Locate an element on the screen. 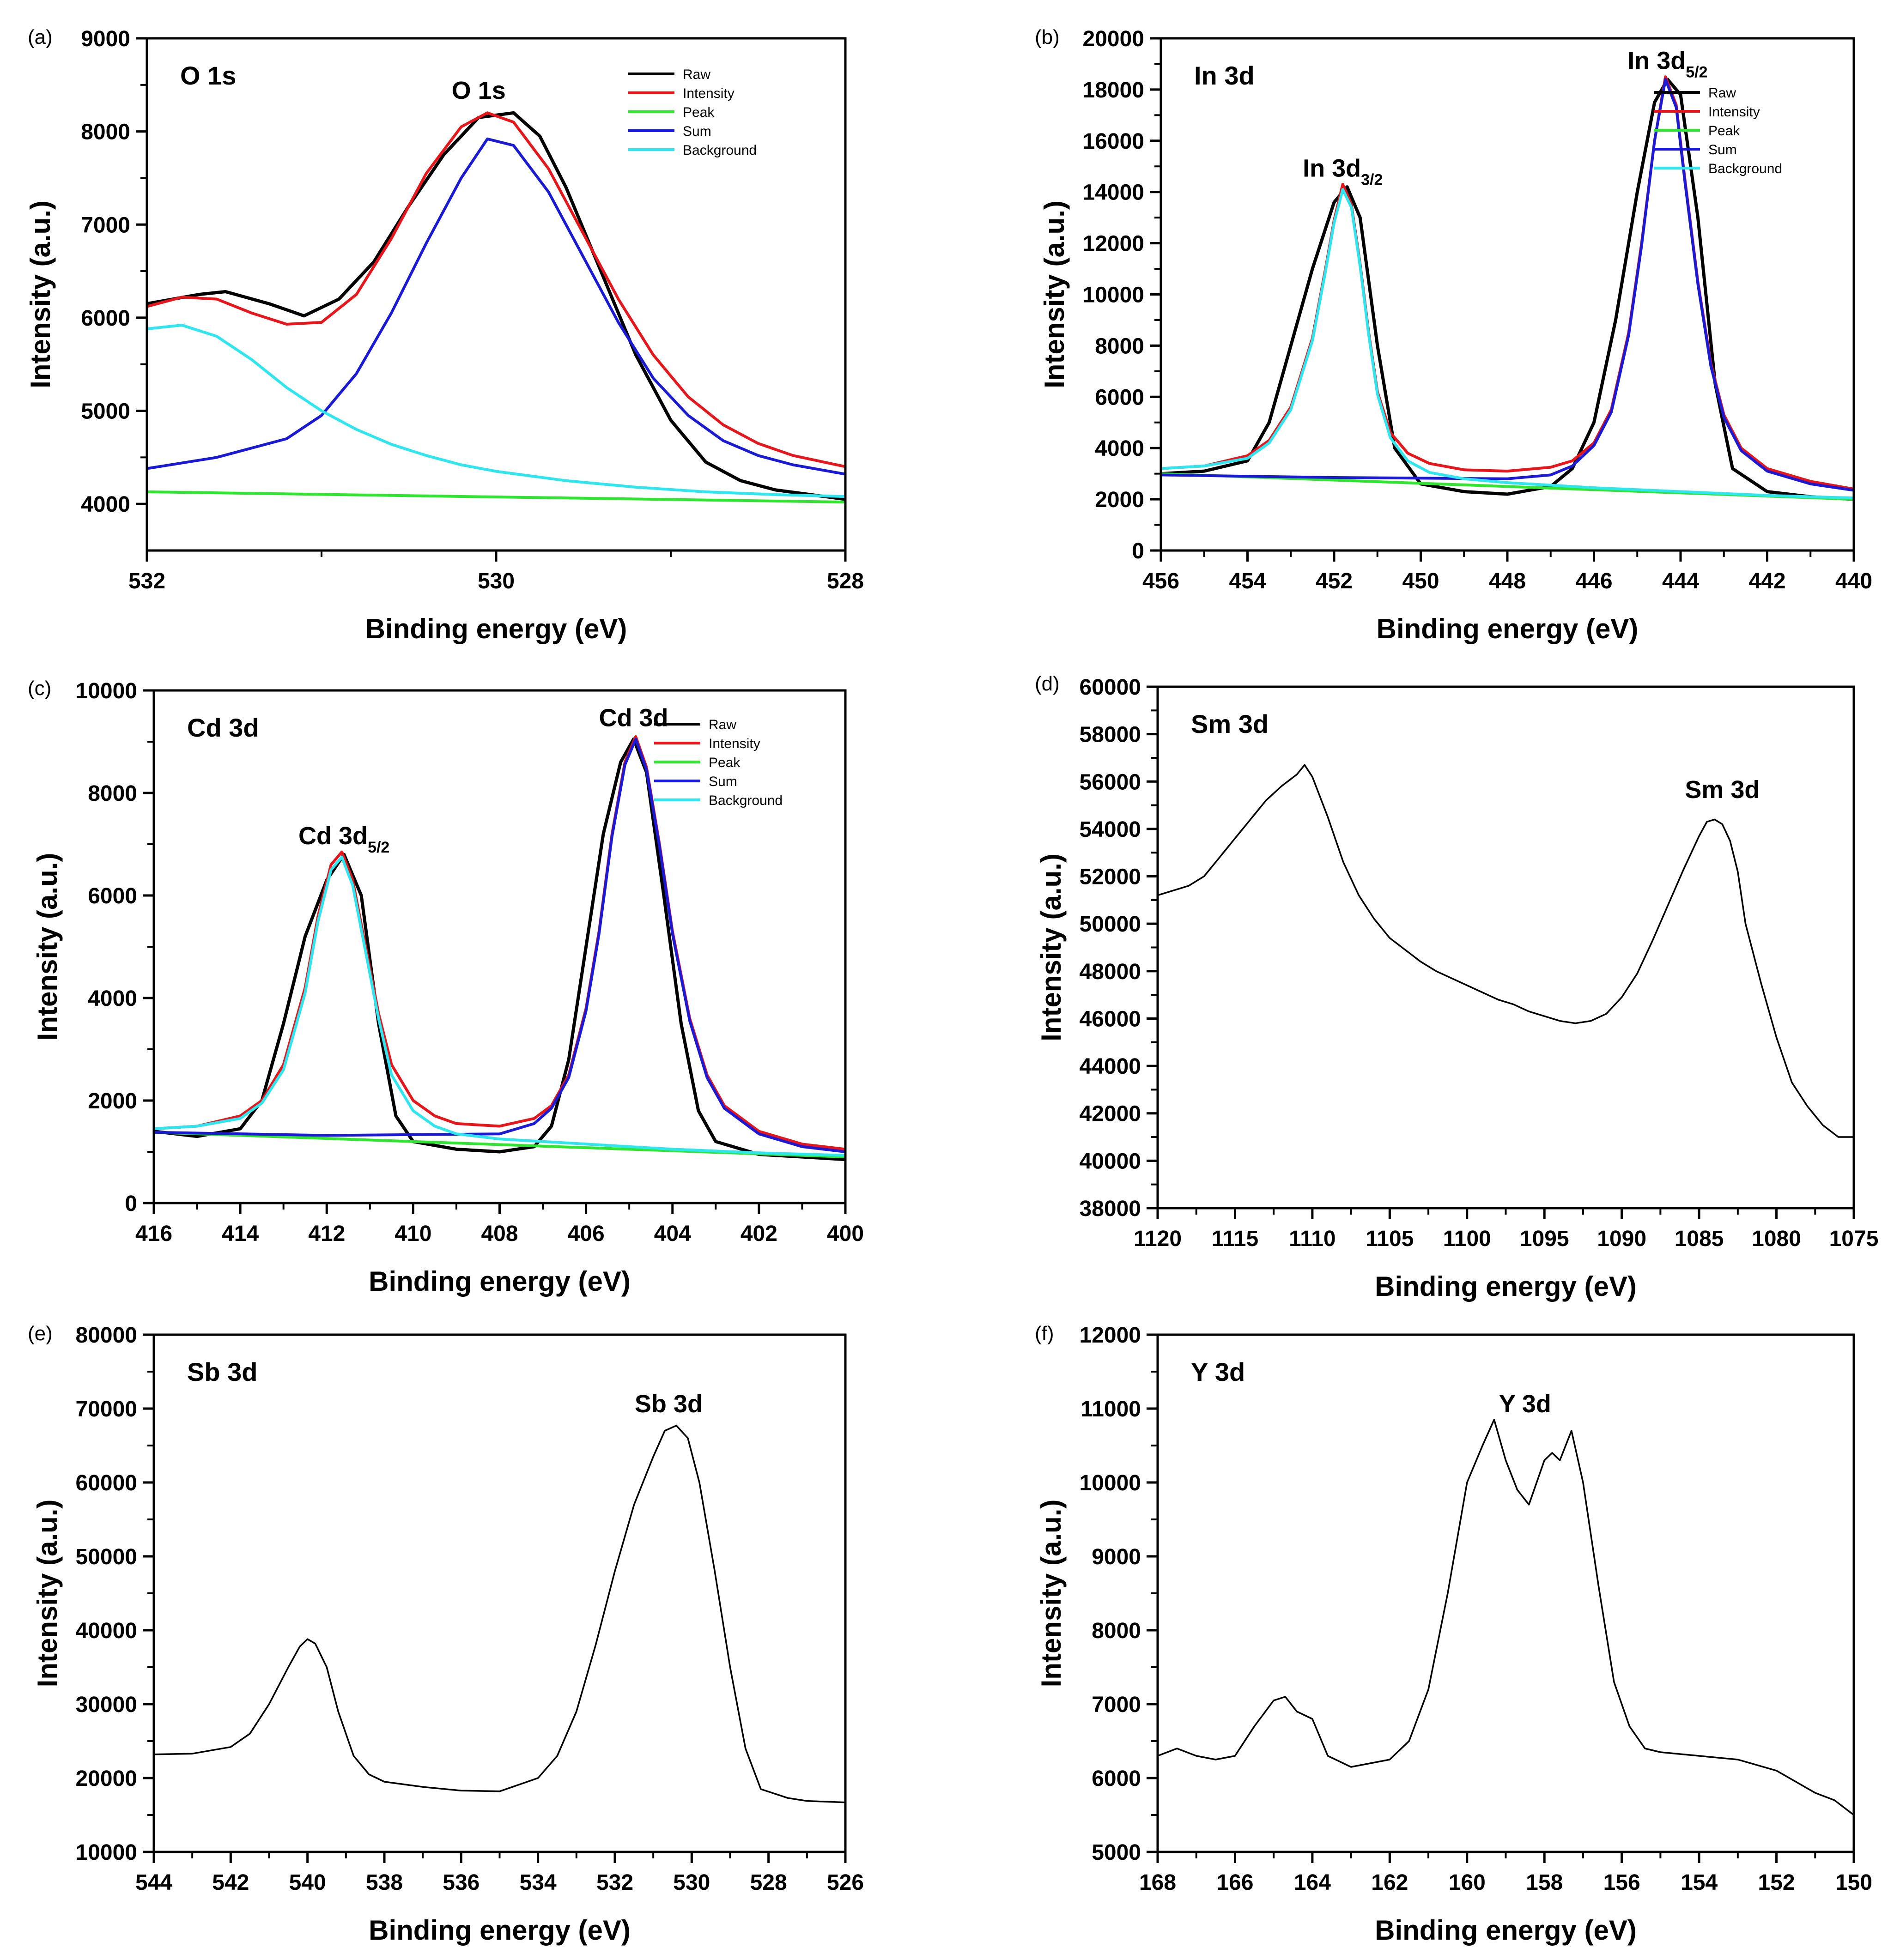 The height and width of the screenshot is (1960, 1900). y-tick-label: 5000 is located at coordinates (105, 411).